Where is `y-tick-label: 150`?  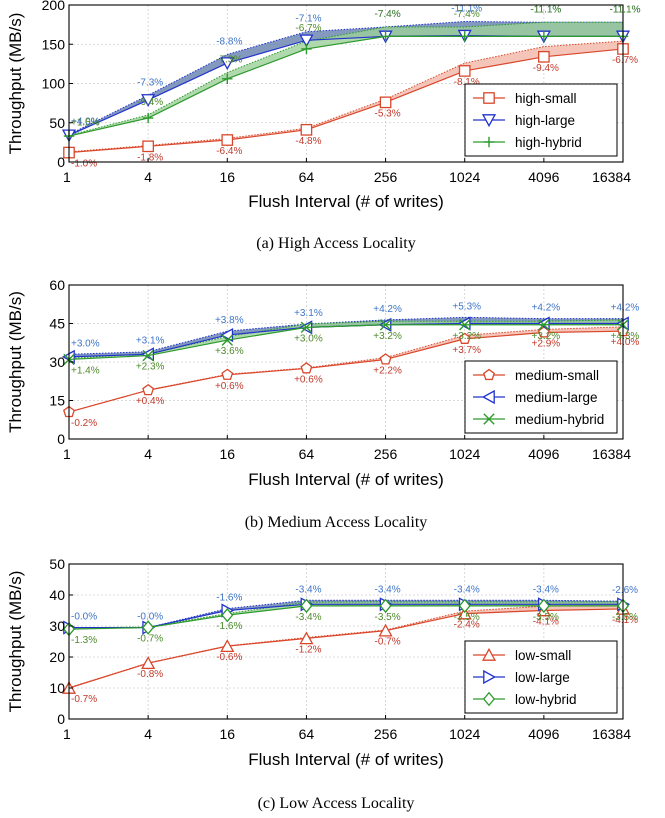 y-tick-label: 150 is located at coordinates (54, 44).